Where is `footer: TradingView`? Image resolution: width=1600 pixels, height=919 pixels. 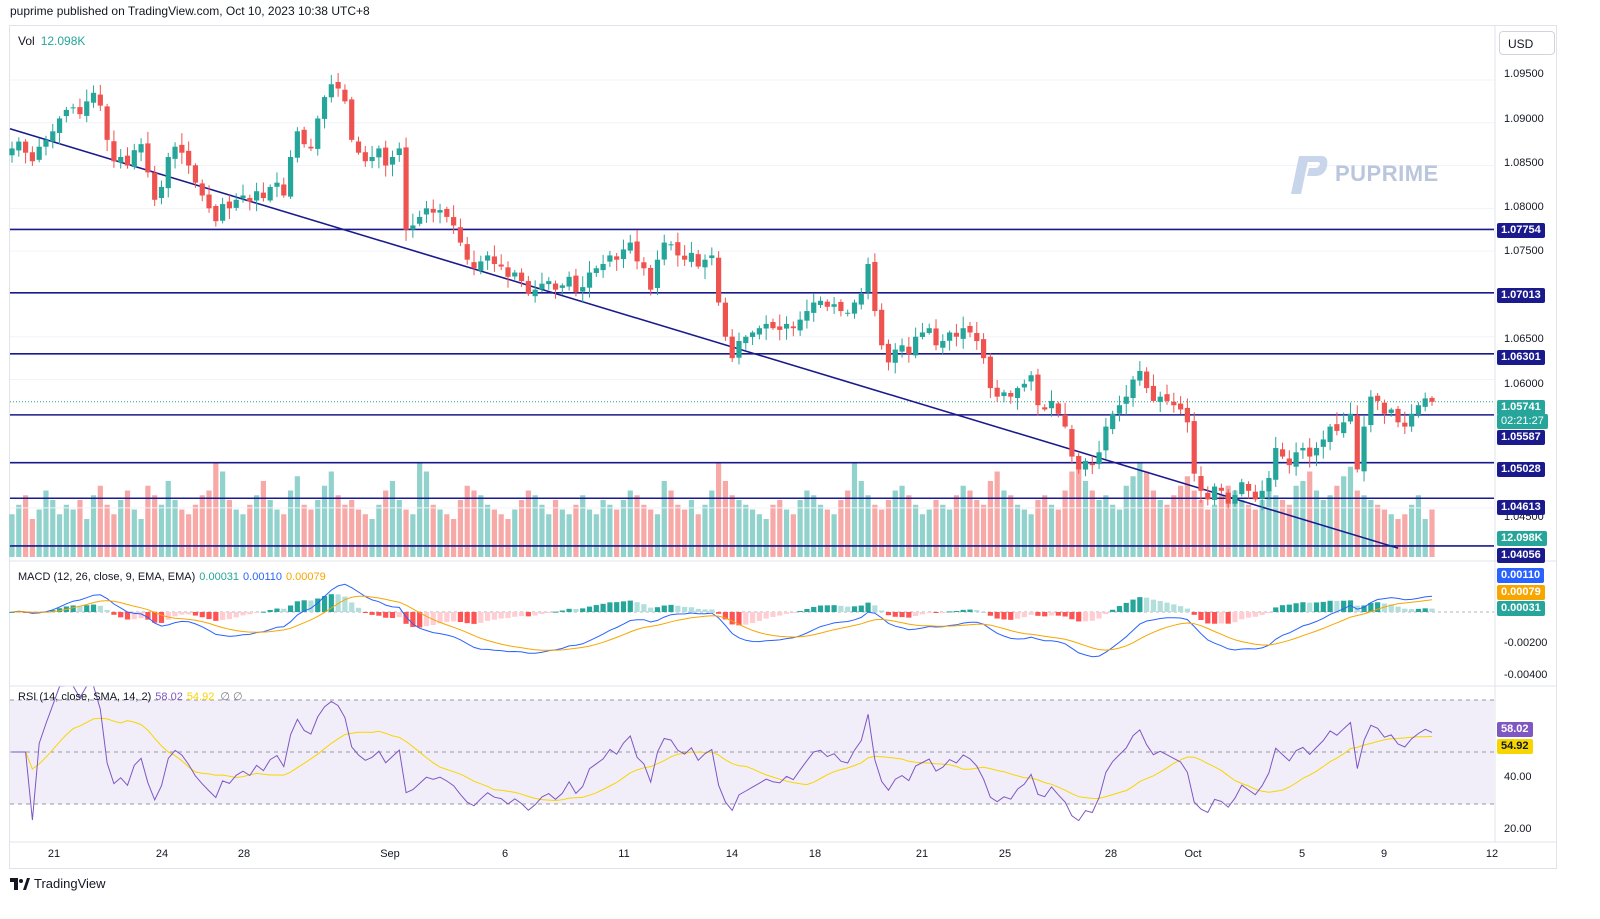
footer: TradingView is located at coordinates (58, 883).